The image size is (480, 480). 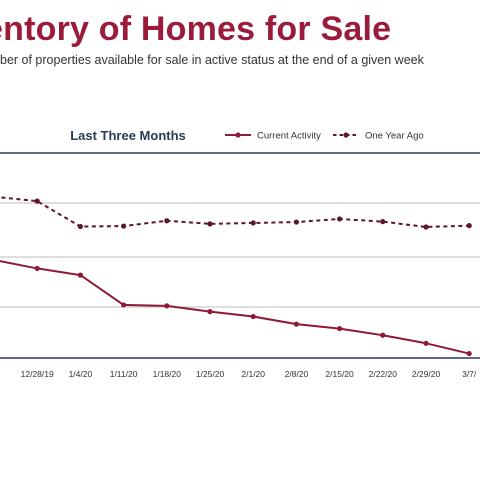 I want to click on x-tick-label: 1/11/20, so click(x=124, y=374).